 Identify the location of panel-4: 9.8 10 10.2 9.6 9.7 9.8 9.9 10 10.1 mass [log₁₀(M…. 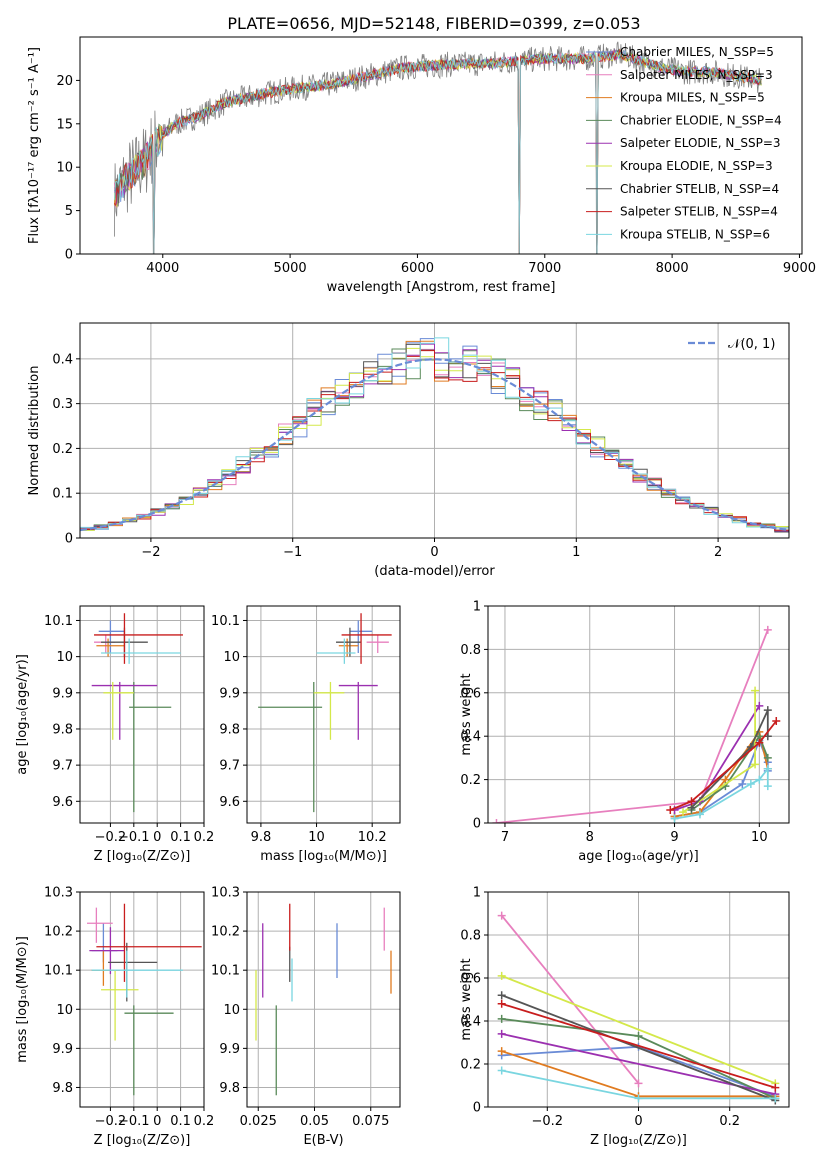
(306, 734).